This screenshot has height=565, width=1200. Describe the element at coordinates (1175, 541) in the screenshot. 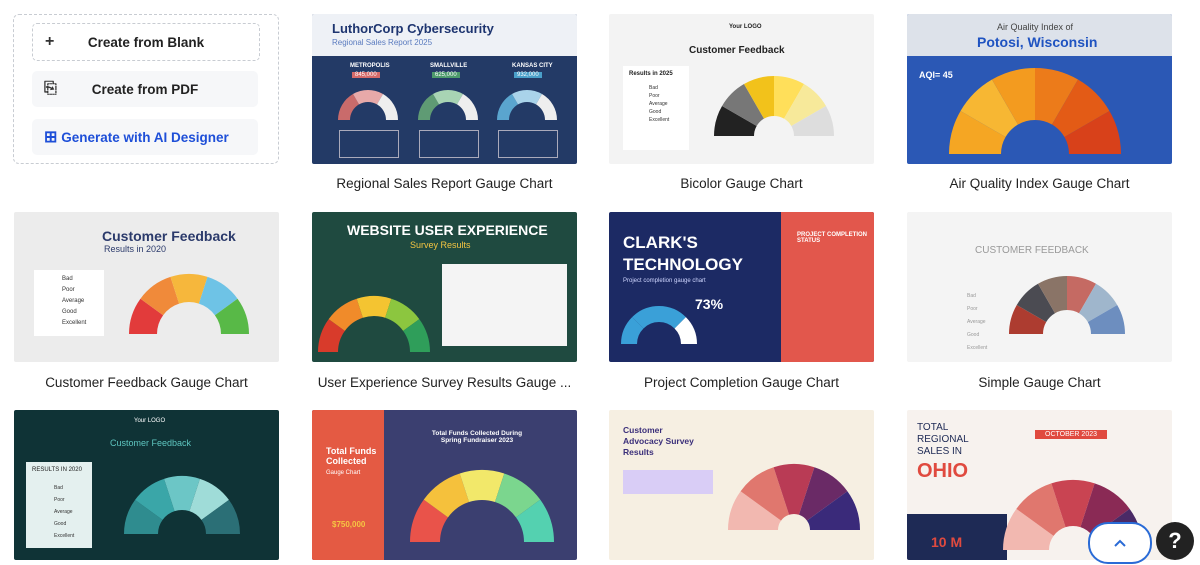

I see `help: ?` at that location.